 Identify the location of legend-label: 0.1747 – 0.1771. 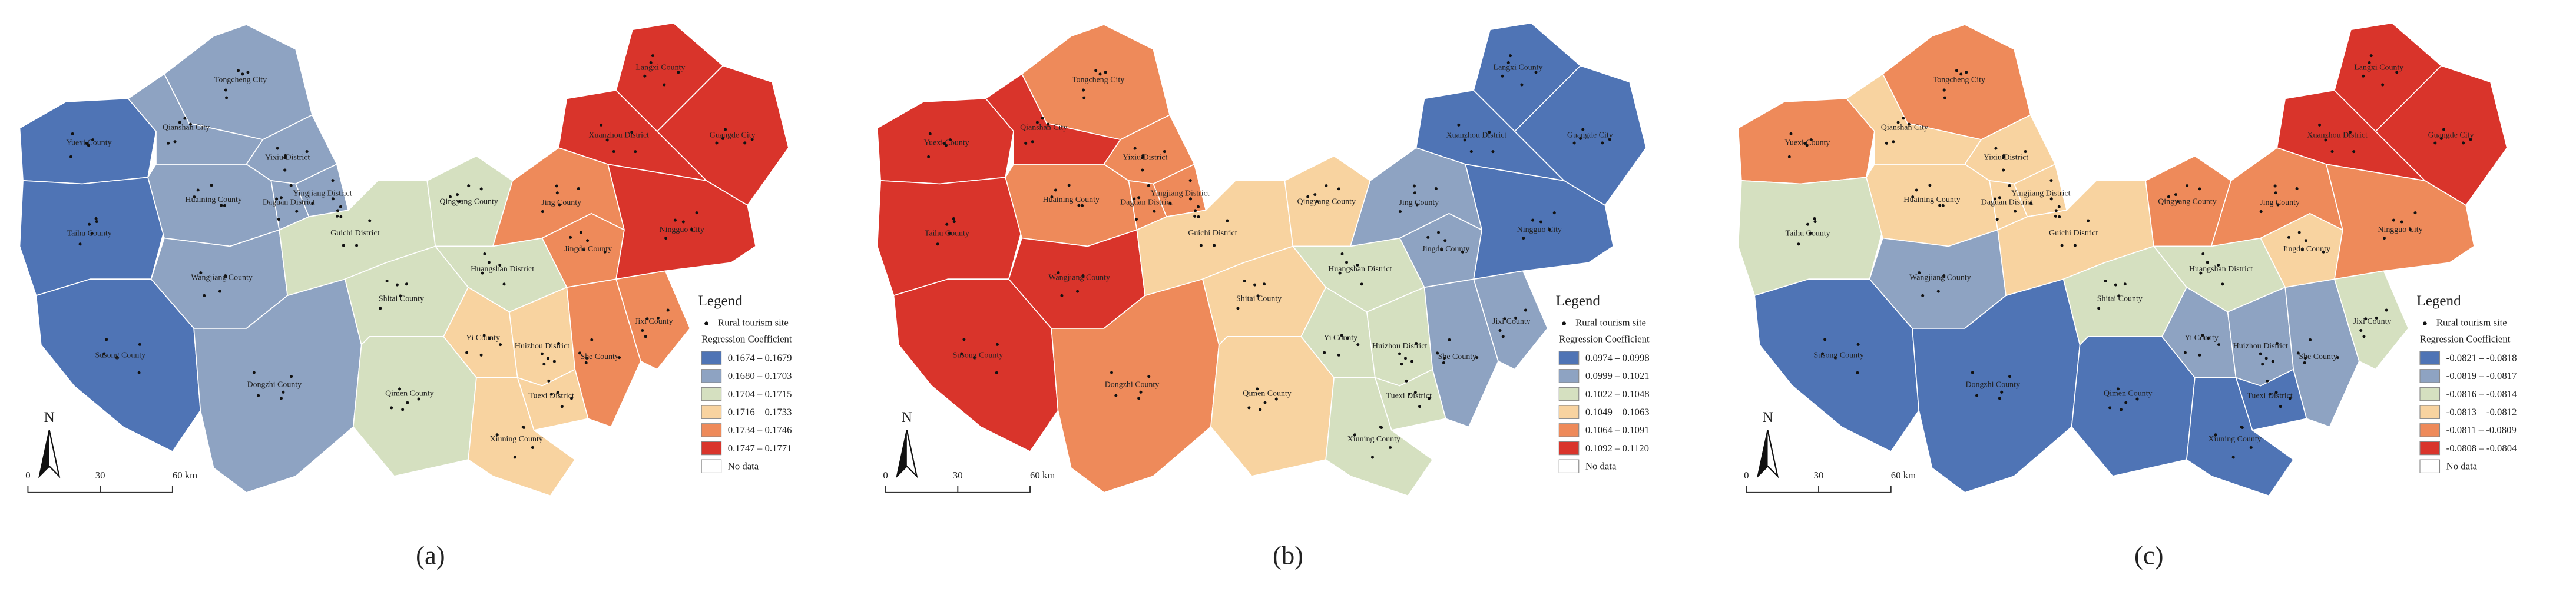
(760, 448).